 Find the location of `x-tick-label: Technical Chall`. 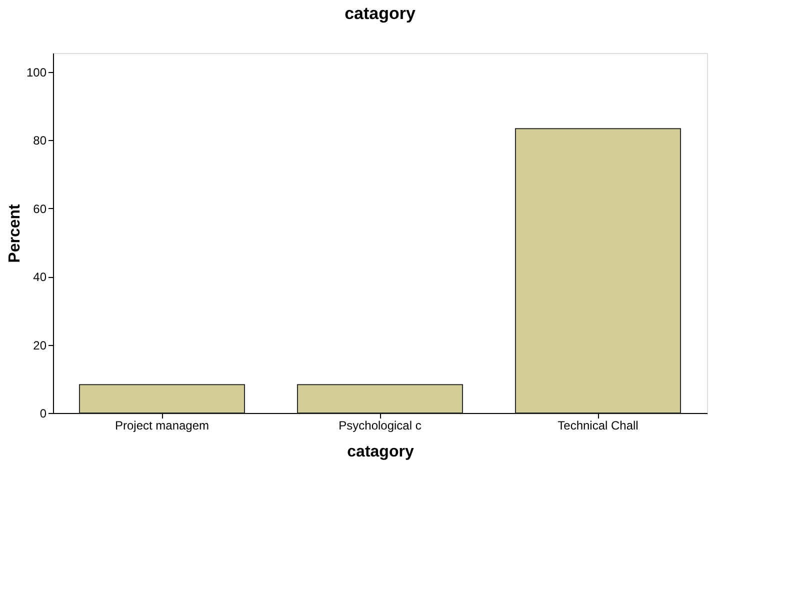

x-tick-label: Technical Chall is located at coordinates (598, 425).